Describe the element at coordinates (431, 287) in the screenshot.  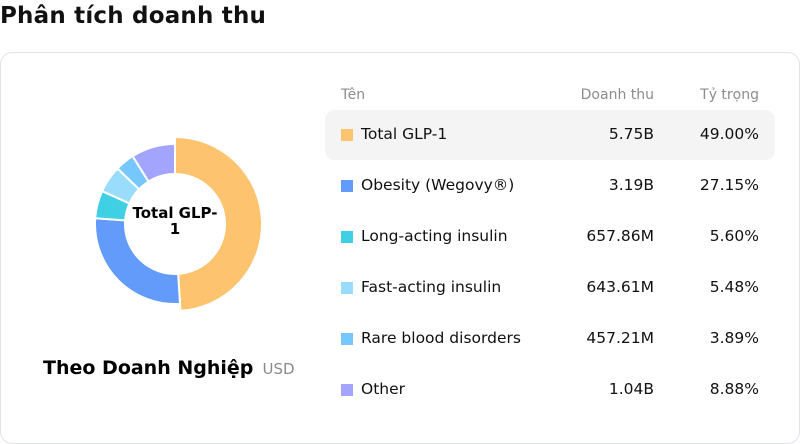
I see `row-name: Fast-acting insulin` at that location.